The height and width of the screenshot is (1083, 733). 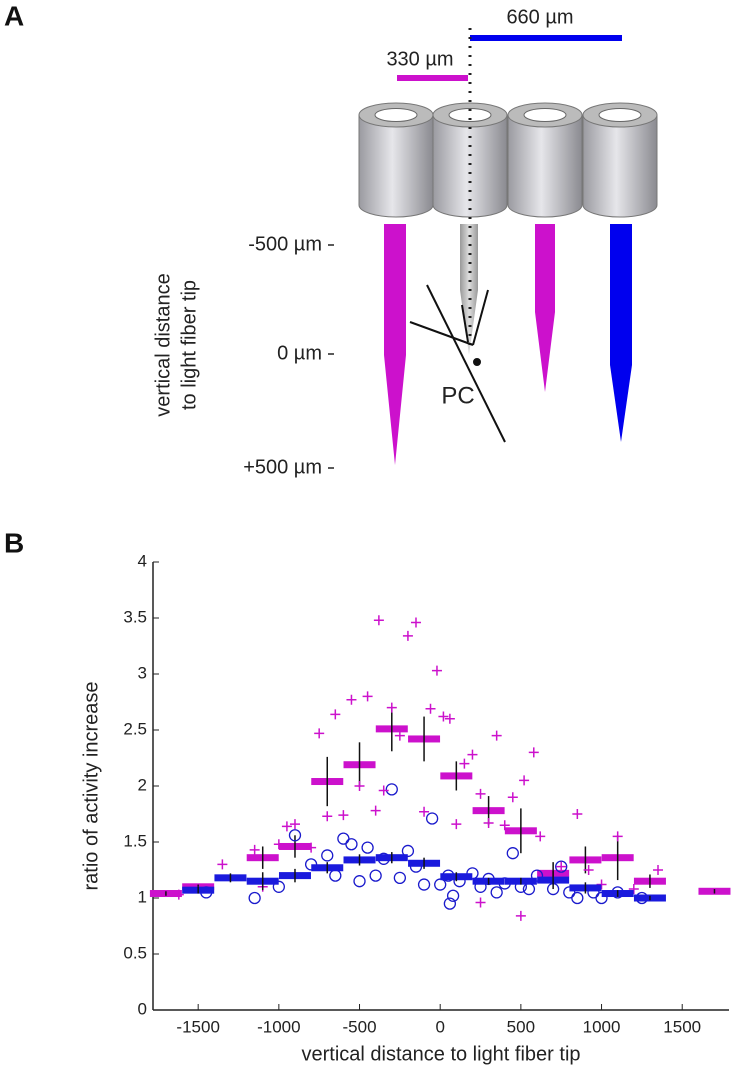 I want to click on depth-tick: +500 µm, so click(x=282, y=467).